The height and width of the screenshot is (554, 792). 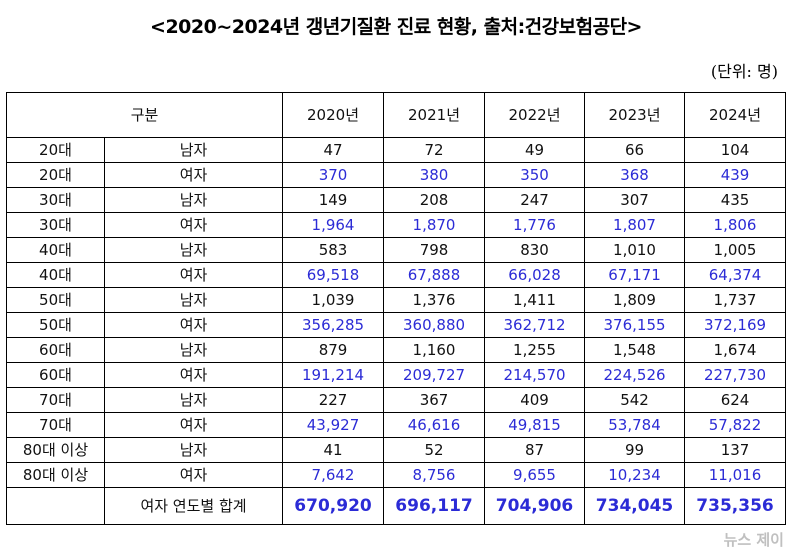 What do you see at coordinates (735, 400) in the screenshot?
I see `value-cell: 624` at bounding box center [735, 400].